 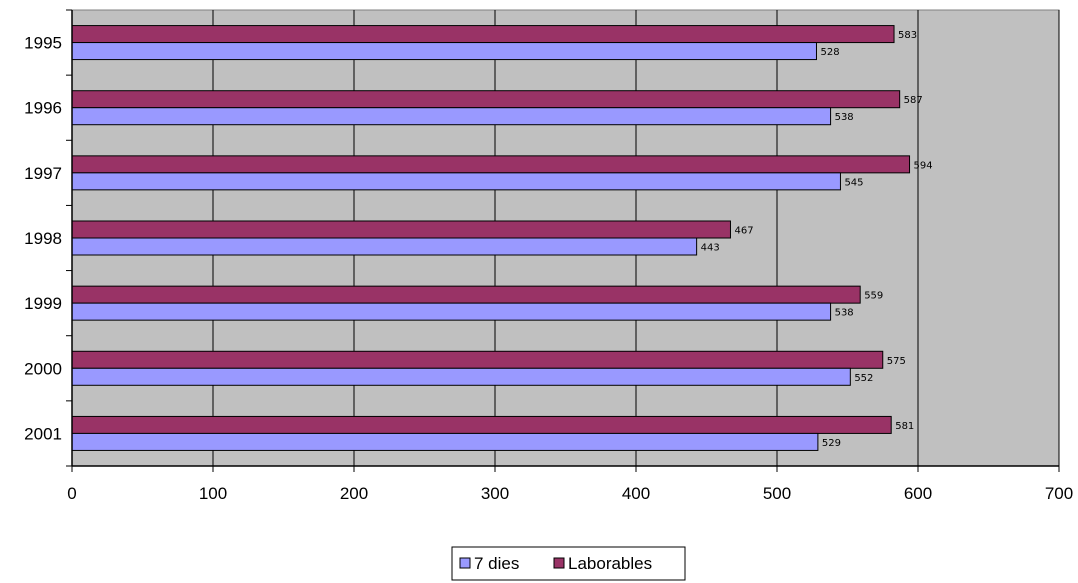 What do you see at coordinates (904, 426) in the screenshot?
I see `data-label-2001-laborables: 581` at bounding box center [904, 426].